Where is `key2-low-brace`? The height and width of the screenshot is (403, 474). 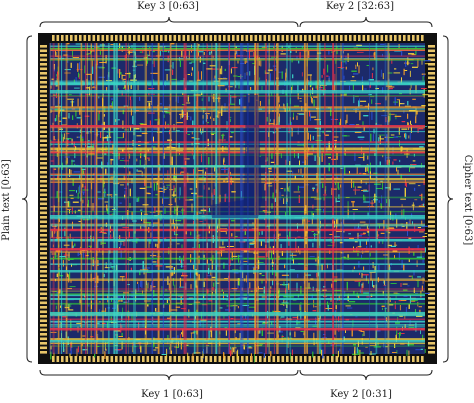
key2-low-brace is located at coordinates (366, 375).